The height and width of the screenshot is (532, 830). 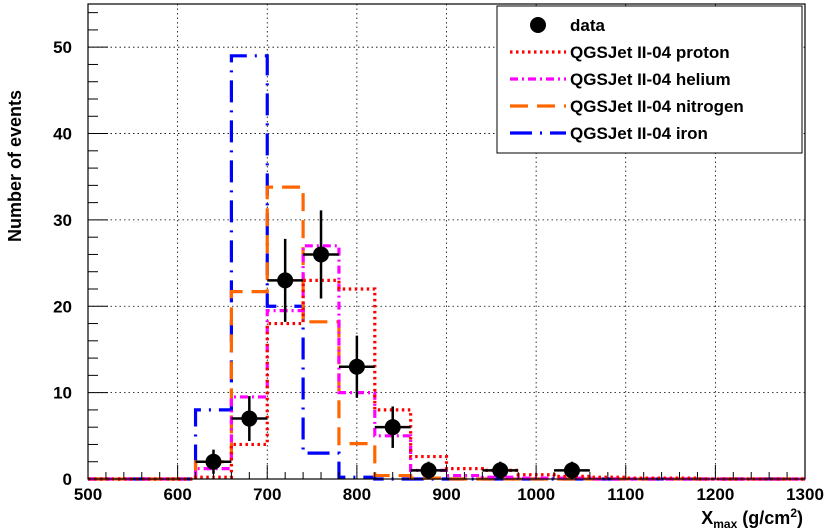 What do you see at coordinates (805, 494) in the screenshot?
I see `x-tick-label: 1300` at bounding box center [805, 494].